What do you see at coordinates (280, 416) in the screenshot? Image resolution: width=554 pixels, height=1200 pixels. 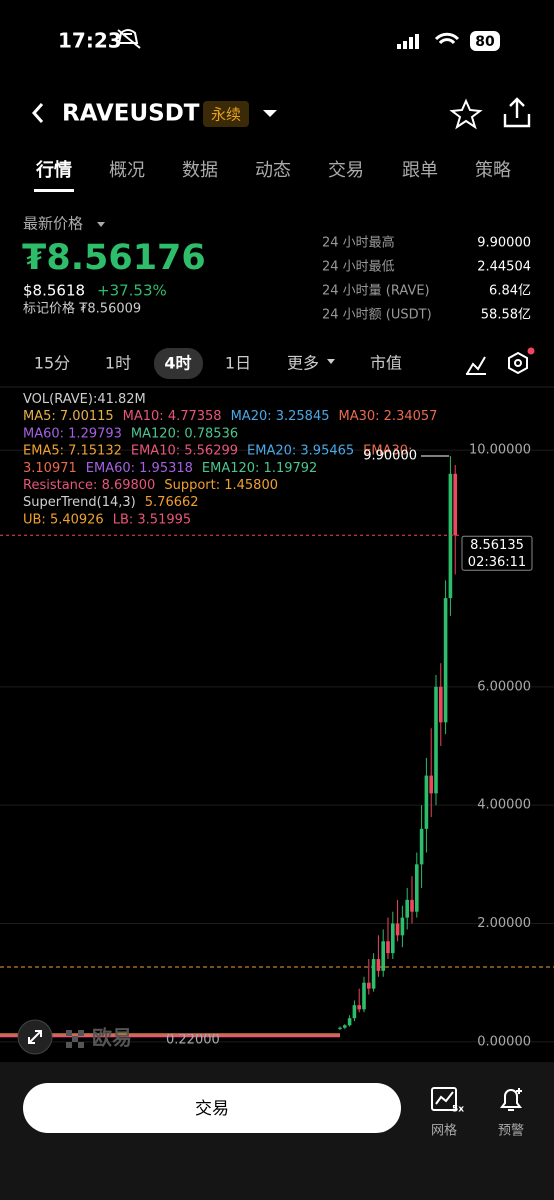 I see `indicator-value: MA20: 3.25845` at bounding box center [280, 416].